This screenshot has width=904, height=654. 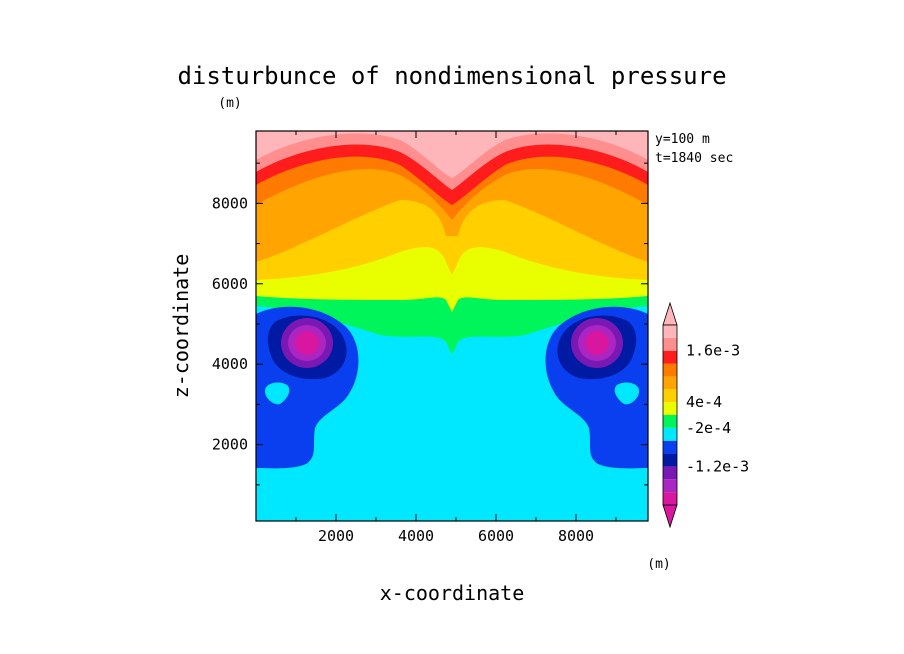 I want to click on annotation-t: t=1840 sec, so click(x=694, y=158).